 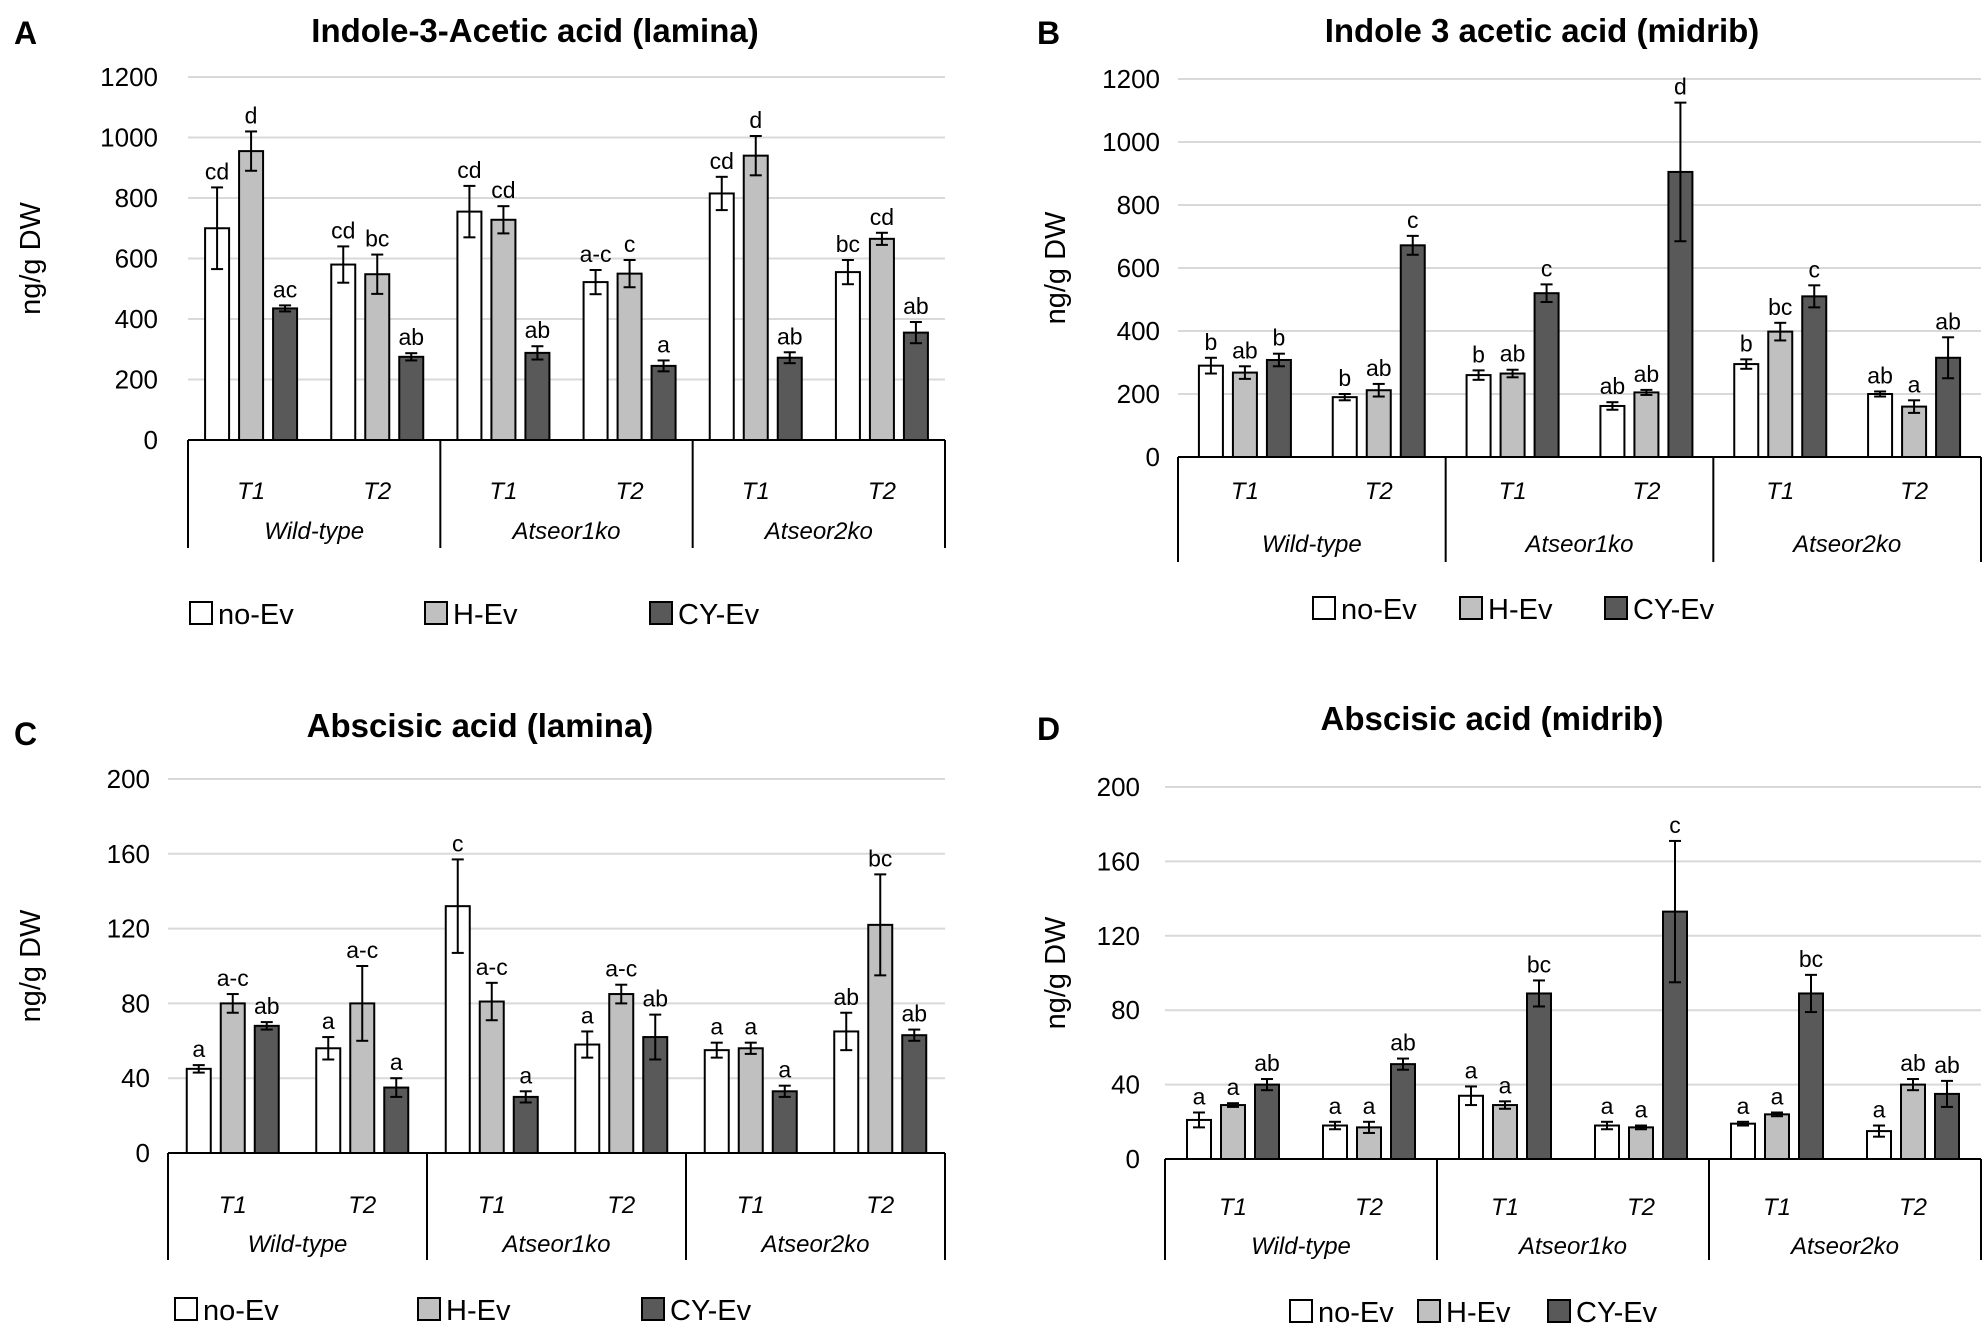 What do you see at coordinates (1118, 936) in the screenshot?
I see `y-tick-label: 120` at bounding box center [1118, 936].